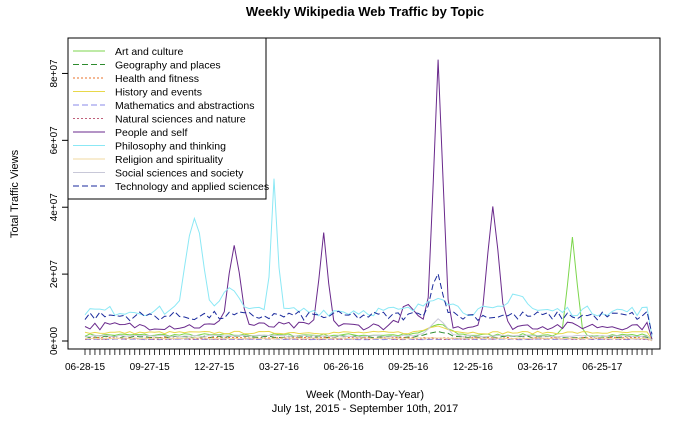 The height and width of the screenshot is (423, 681). I want to click on legend-label: Natural sciences and nature, so click(180, 120).